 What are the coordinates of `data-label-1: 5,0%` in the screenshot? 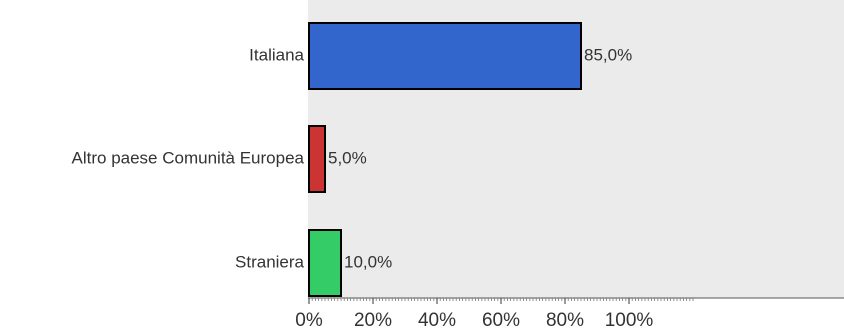 It's located at (347, 157).